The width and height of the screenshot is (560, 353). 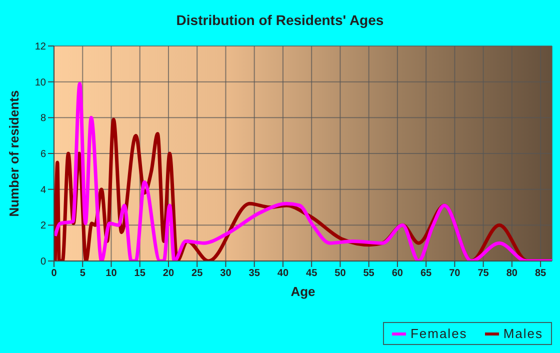 What do you see at coordinates (512, 274) in the screenshot?
I see `x-tick-label: 80` at bounding box center [512, 274].